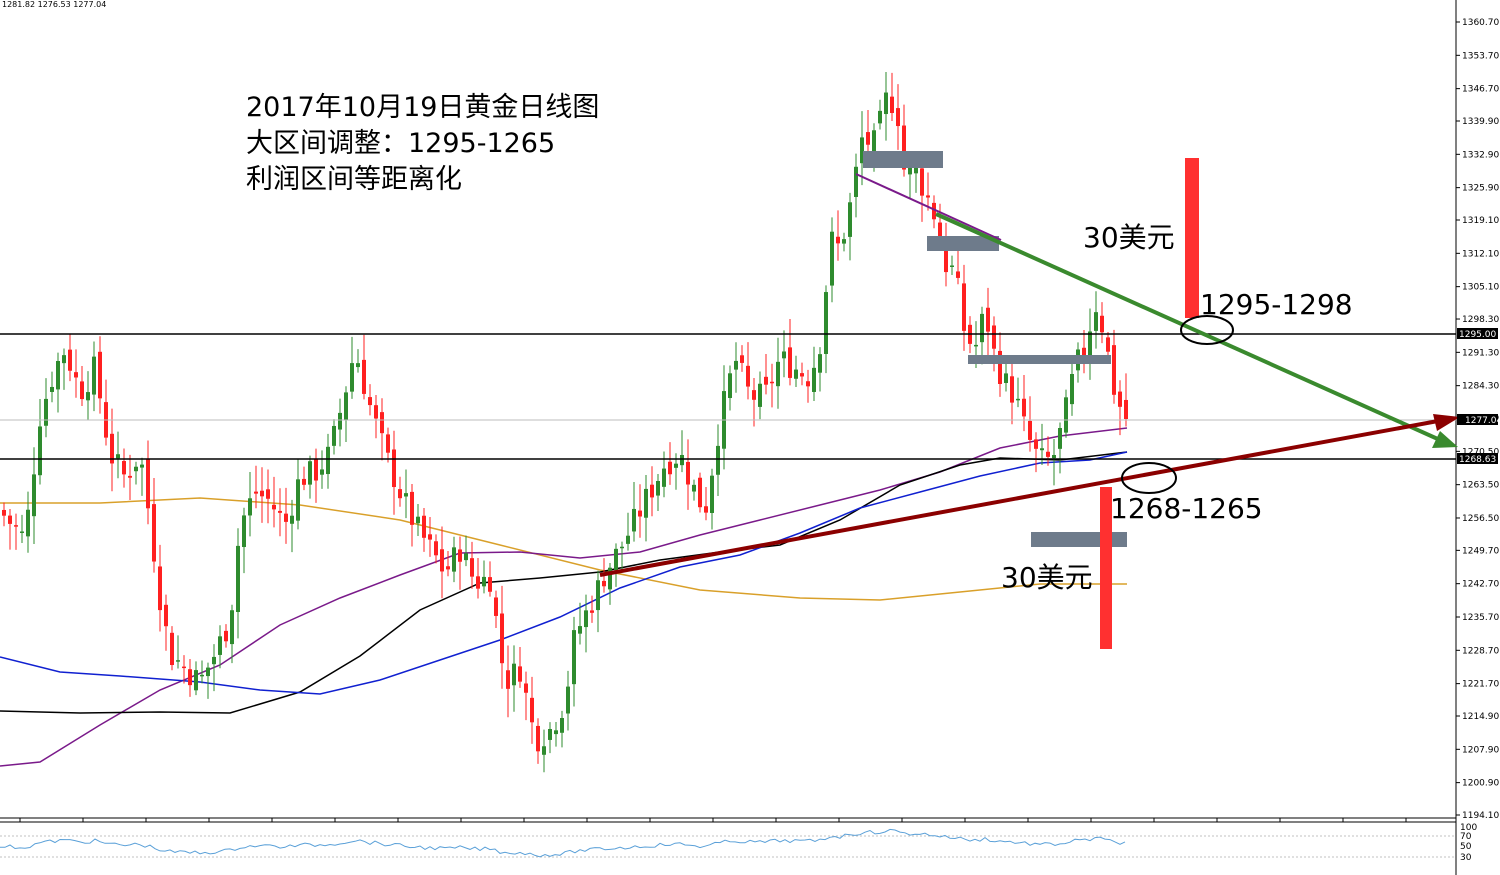 Image resolution: width=1500 pixels, height=875 pixels. What do you see at coordinates (1445, 439) in the screenshot?
I see `green-trend-arrowhead` at bounding box center [1445, 439].